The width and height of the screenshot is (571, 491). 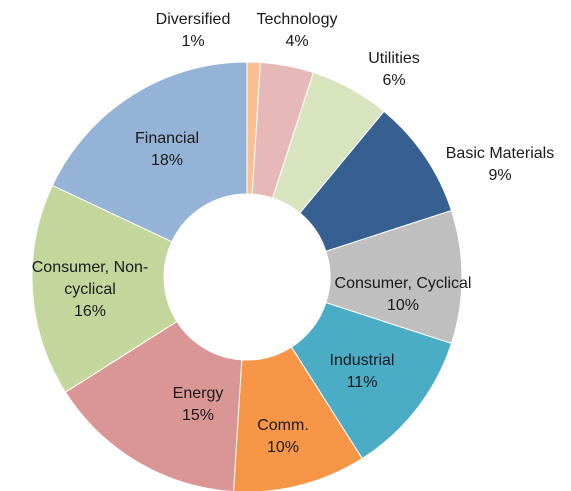 What do you see at coordinates (495, 165) in the screenshot?
I see `slice-label: Basic Materials 9%` at bounding box center [495, 165].